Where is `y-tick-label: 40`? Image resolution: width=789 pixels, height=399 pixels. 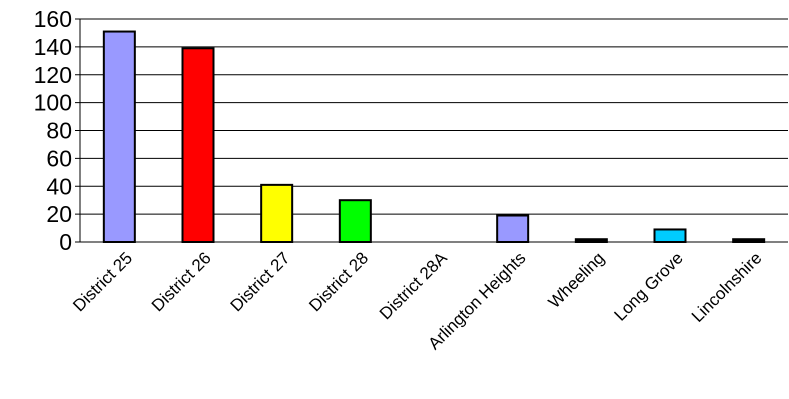 y-tick-label: 40 is located at coordinates (59, 186).